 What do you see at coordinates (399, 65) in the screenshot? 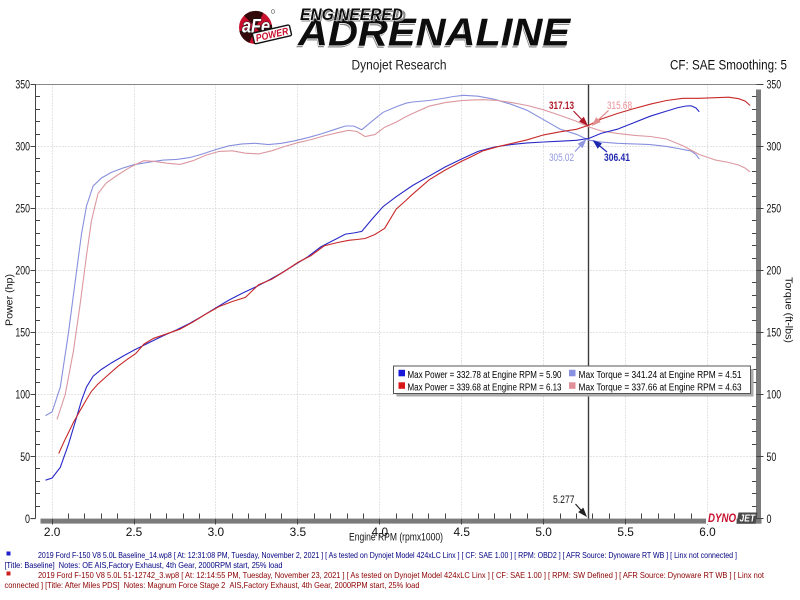
I see `svg-text: Dynojet Research` at bounding box center [399, 65].